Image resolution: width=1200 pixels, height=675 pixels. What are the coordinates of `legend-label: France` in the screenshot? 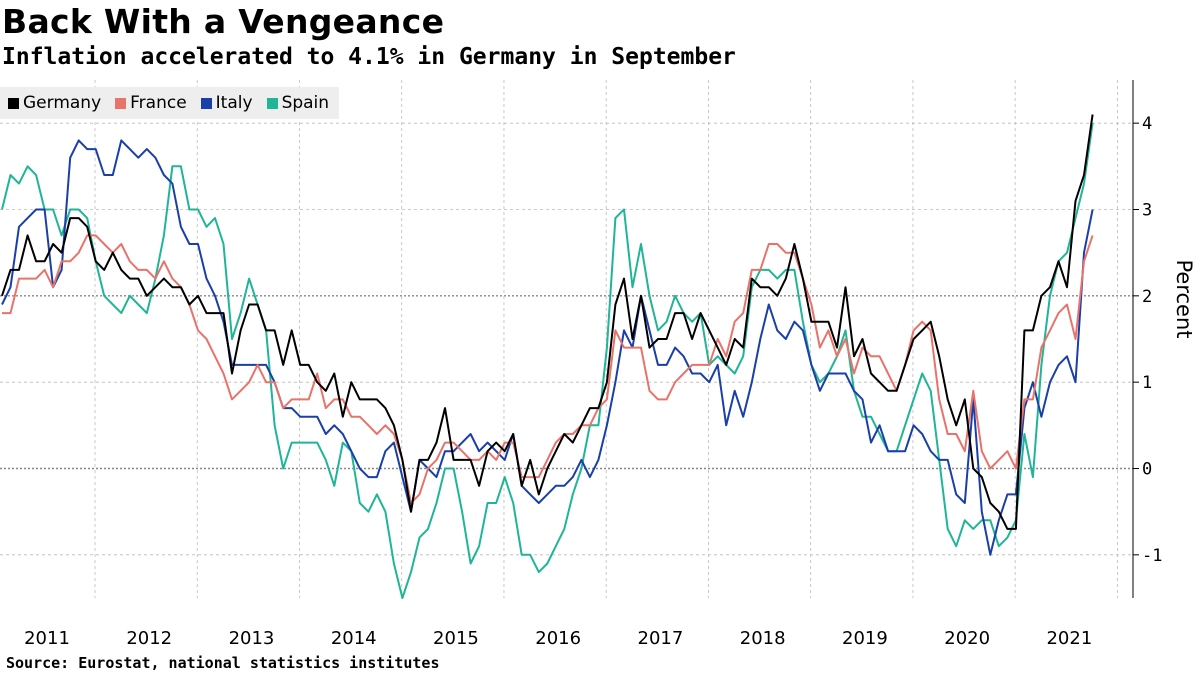 It's located at (158, 103).